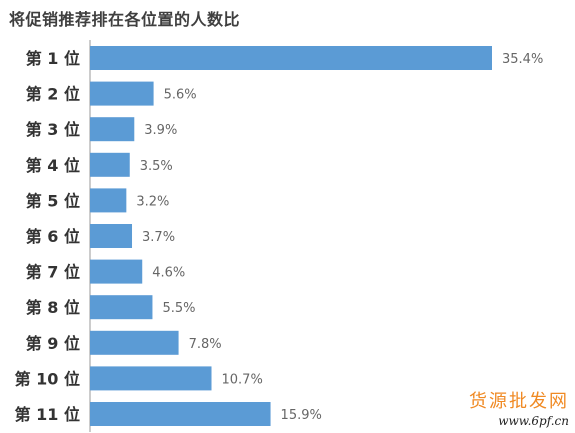 Image resolution: width=575 pixels, height=433 pixels. Describe the element at coordinates (178, 308) in the screenshot. I see `data-label: 5.5%` at that location.